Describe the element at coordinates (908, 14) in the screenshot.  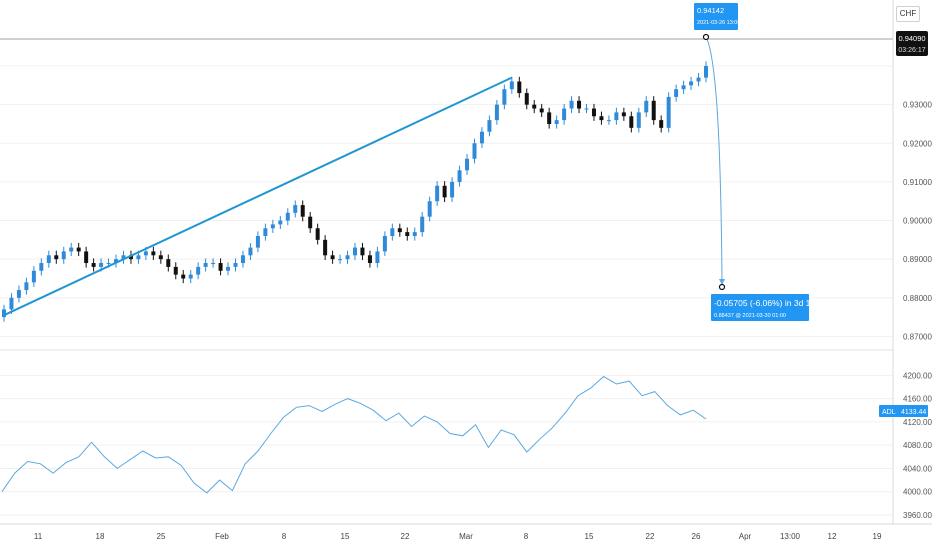
I see `currency-badge: CHF` at that location.